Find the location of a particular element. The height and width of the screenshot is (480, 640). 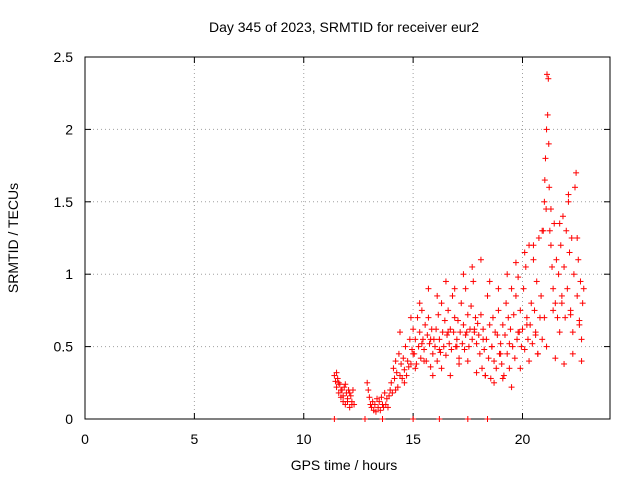

y-tick-label: 0.5 is located at coordinates (64, 347).